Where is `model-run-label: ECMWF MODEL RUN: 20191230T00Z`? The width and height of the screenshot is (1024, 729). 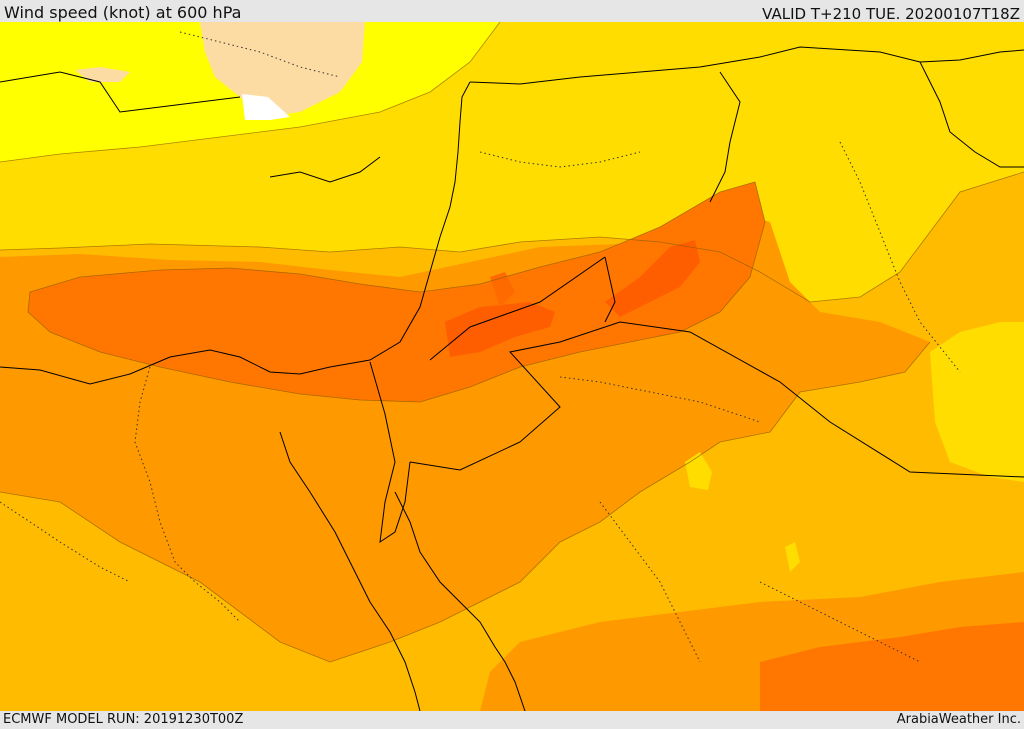 model-run-label: ECMWF MODEL RUN: 20191230T00Z is located at coordinates (123, 719).